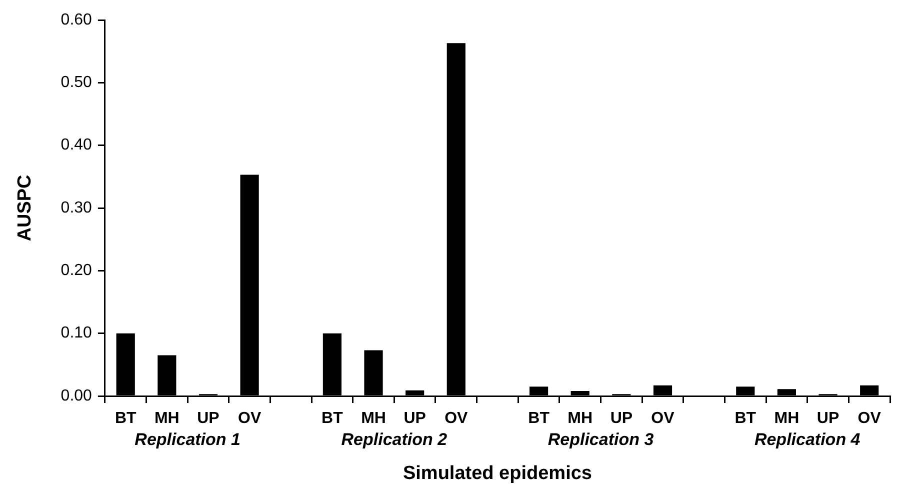  I want to click on y-tick-label: 0.60, so click(76, 19).